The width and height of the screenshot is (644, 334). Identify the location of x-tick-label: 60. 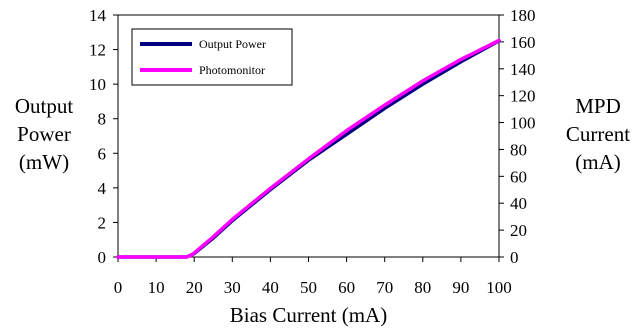
(346, 287).